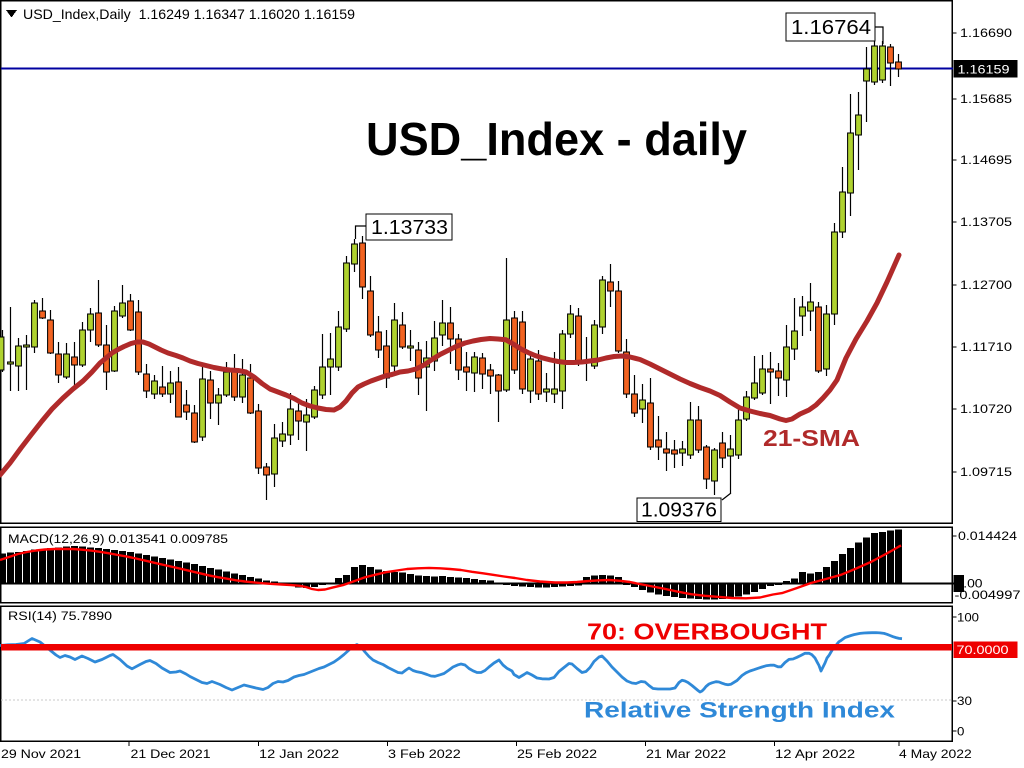 This screenshot has height=768, width=1024. I want to click on svg-text: USD_Index - daily, so click(556, 139).